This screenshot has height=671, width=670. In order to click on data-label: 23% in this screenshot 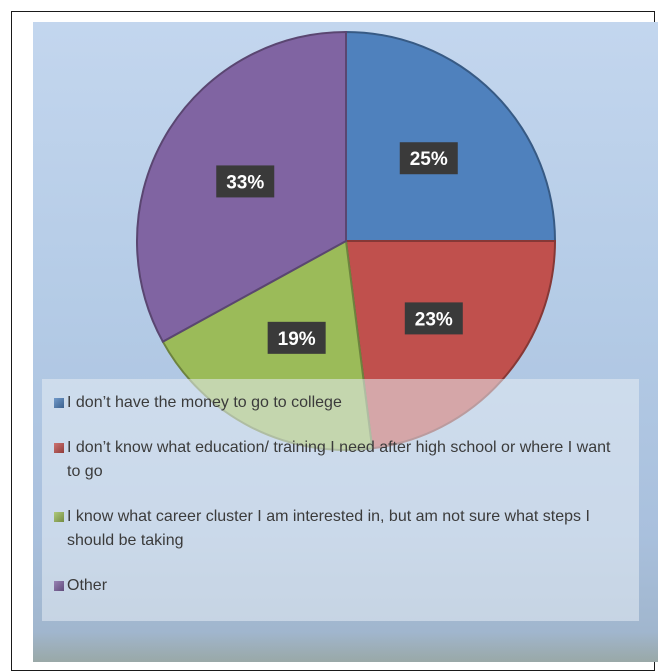, I will do `click(434, 319)`.